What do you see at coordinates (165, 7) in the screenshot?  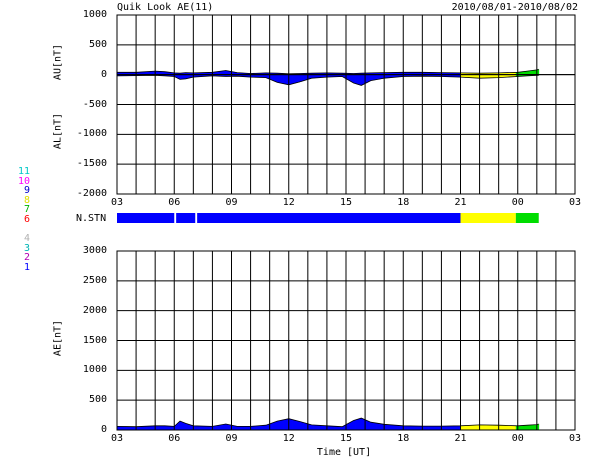 I see `chart-title: Quik Look AE(11)` at bounding box center [165, 7].